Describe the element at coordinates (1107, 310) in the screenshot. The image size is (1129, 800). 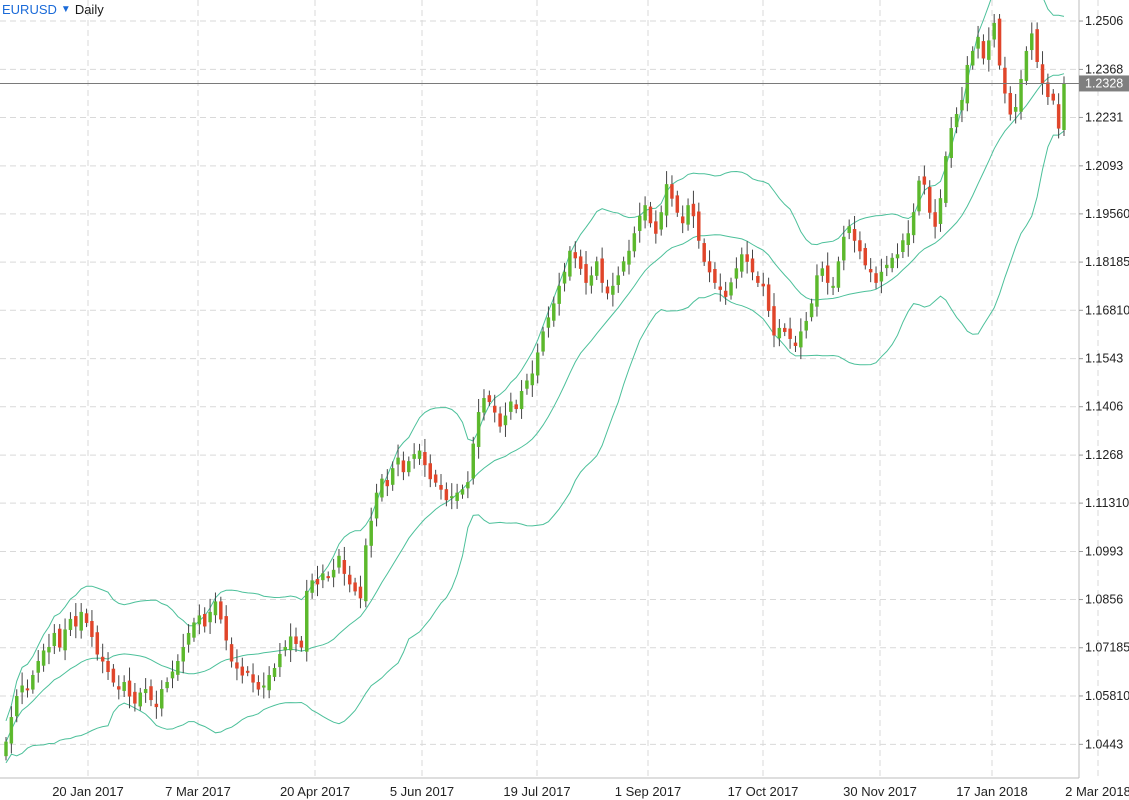
I see `price-tick-label: 1.16810` at that location.